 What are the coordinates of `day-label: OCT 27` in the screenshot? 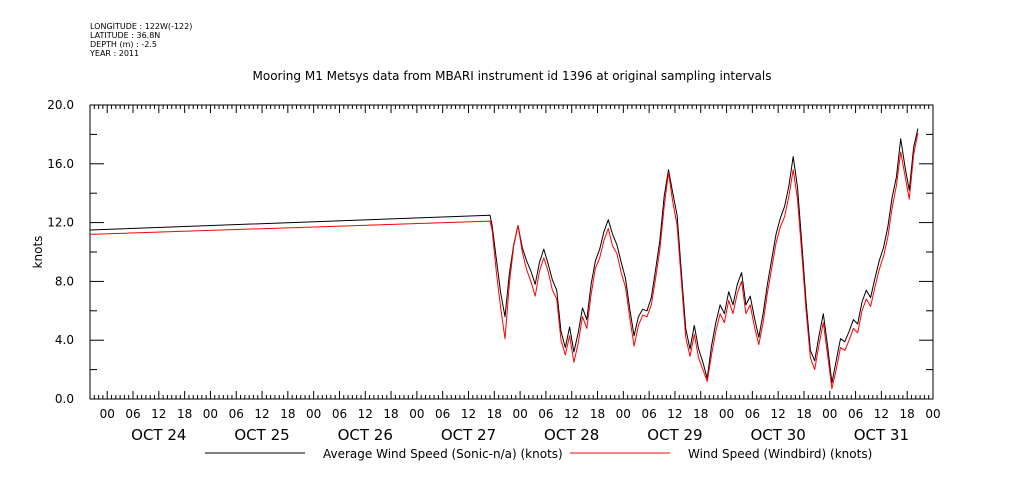 It's located at (468, 435).